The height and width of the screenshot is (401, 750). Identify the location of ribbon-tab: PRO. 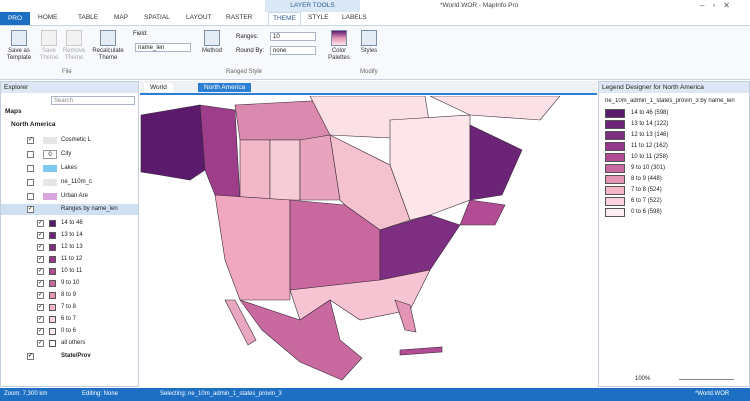
(15, 18).